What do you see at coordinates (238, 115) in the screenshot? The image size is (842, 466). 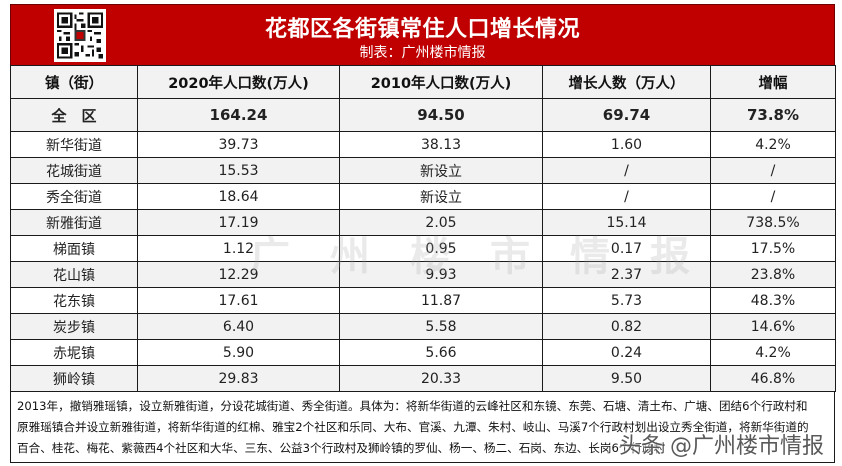 I see `cell-pop-2020: 164.24` at bounding box center [238, 115].